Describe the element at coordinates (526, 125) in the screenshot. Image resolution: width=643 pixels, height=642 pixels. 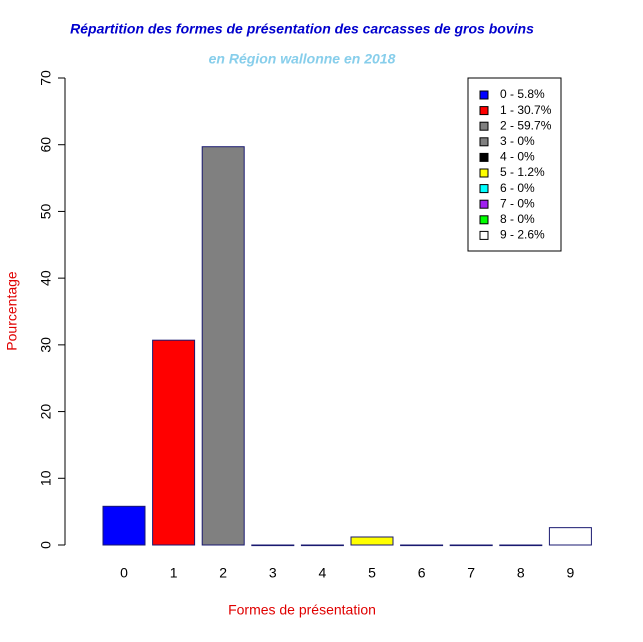
I see `legend-label: 2 - 59.7%` at that location.